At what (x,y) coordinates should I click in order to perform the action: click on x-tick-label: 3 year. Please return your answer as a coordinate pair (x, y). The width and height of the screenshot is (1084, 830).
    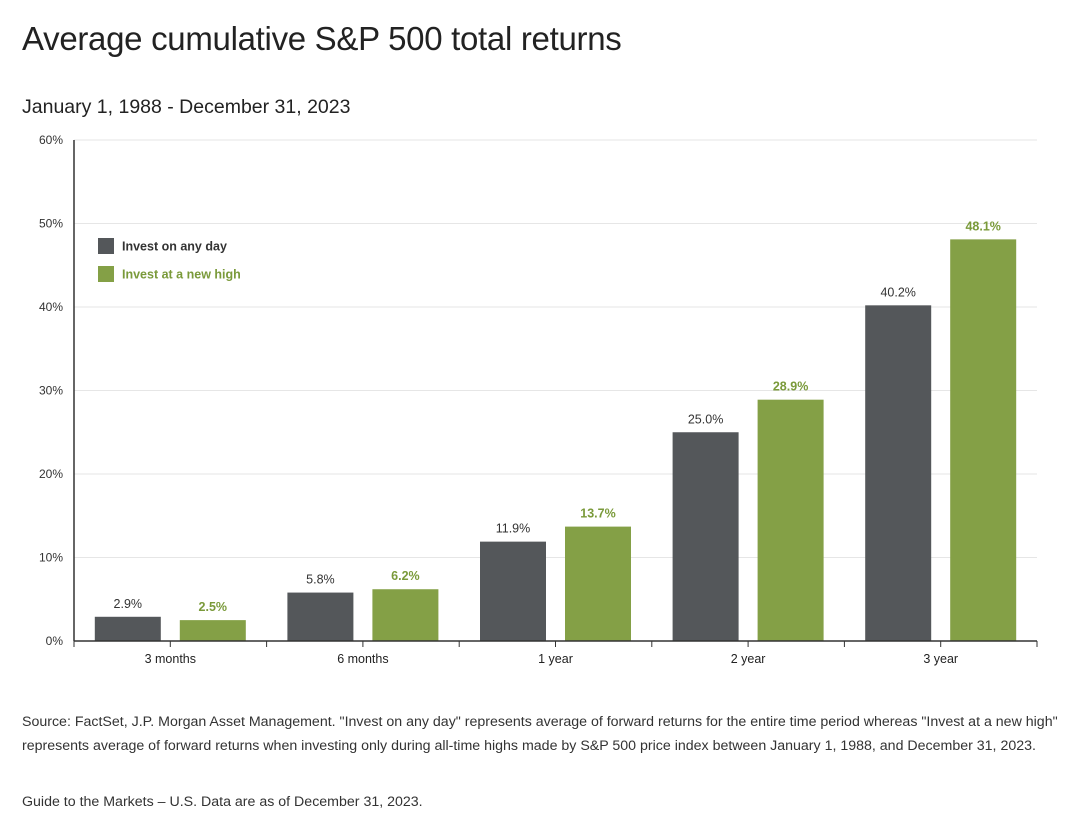
    Looking at the image, I should click on (940, 659).